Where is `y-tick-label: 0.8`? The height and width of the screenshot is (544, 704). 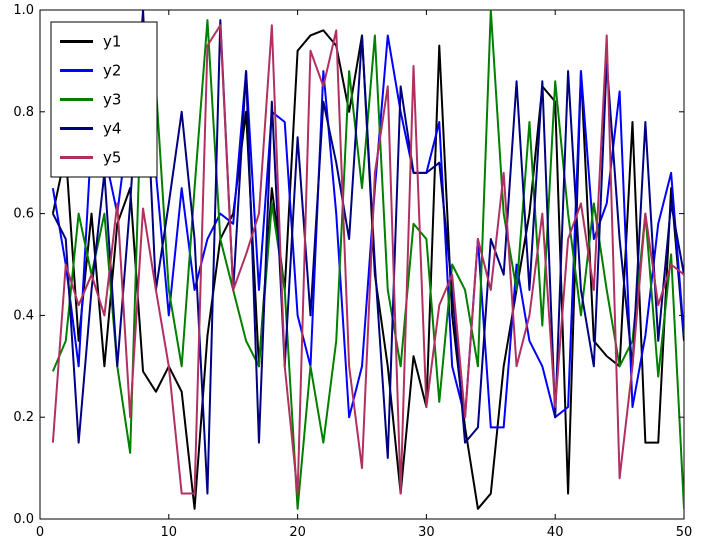
y-tick-label: 0.8 is located at coordinates (23, 112).